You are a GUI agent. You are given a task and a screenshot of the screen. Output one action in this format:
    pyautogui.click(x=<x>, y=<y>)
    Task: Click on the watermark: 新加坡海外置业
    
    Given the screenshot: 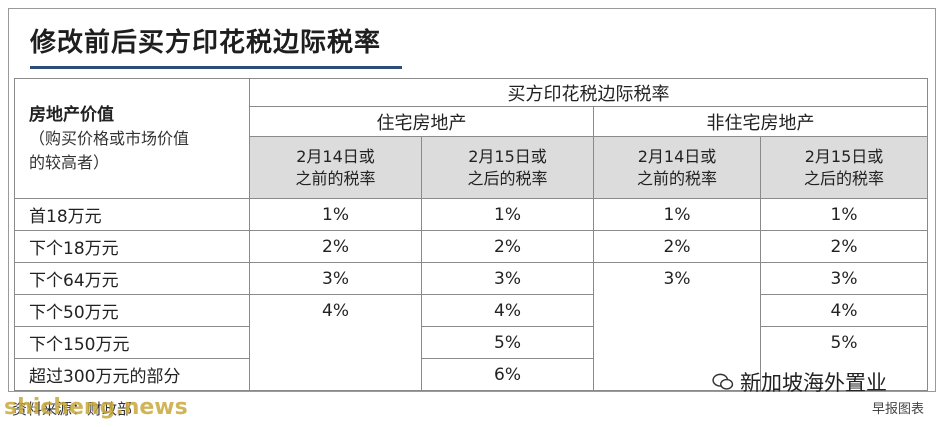 What is the action you would take?
    pyautogui.click(x=799, y=382)
    